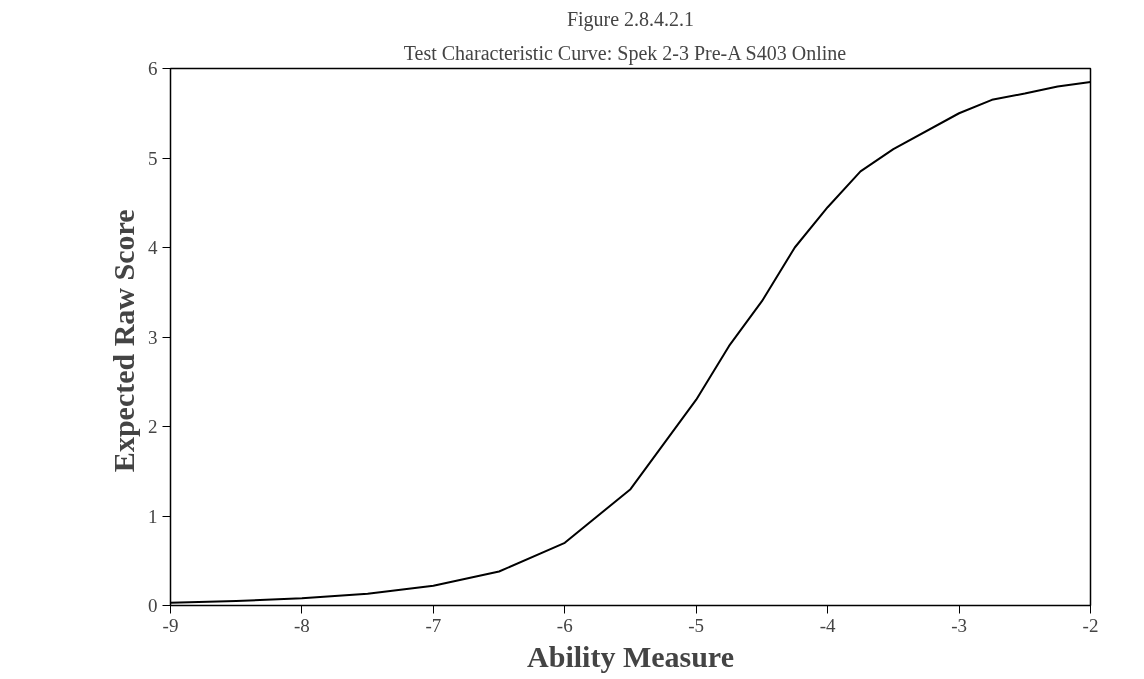  Describe the element at coordinates (123, 341) in the screenshot. I see `y-axis-title: Expected Raw Score` at that location.